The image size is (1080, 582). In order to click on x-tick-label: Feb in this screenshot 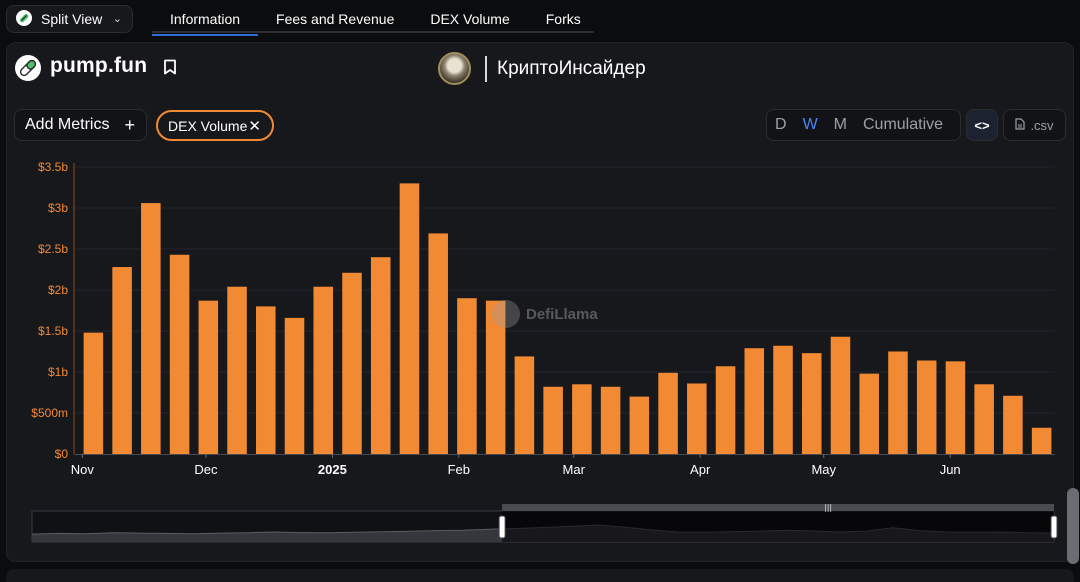, I will do `click(459, 469)`.